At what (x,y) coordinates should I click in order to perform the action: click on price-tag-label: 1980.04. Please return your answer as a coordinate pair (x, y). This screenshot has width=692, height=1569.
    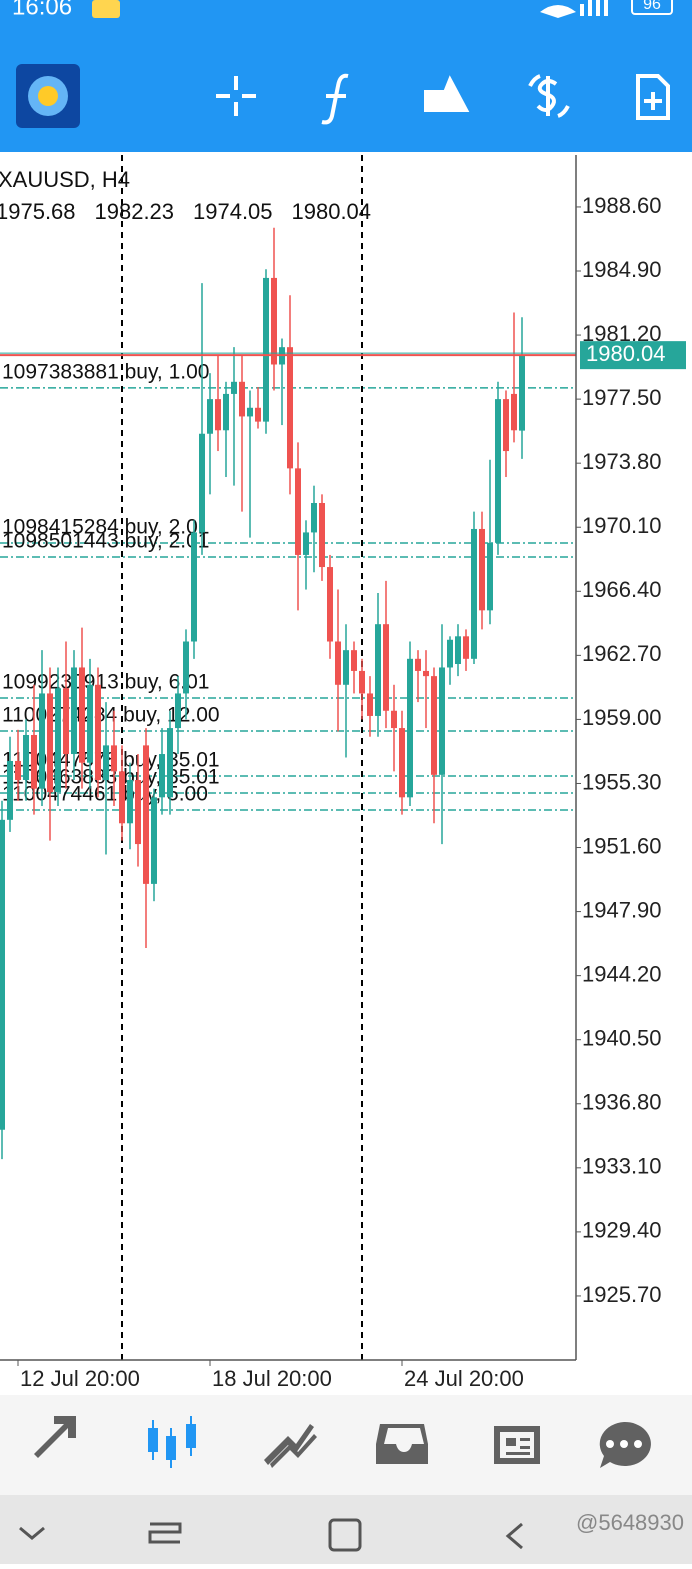
    Looking at the image, I should click on (626, 353).